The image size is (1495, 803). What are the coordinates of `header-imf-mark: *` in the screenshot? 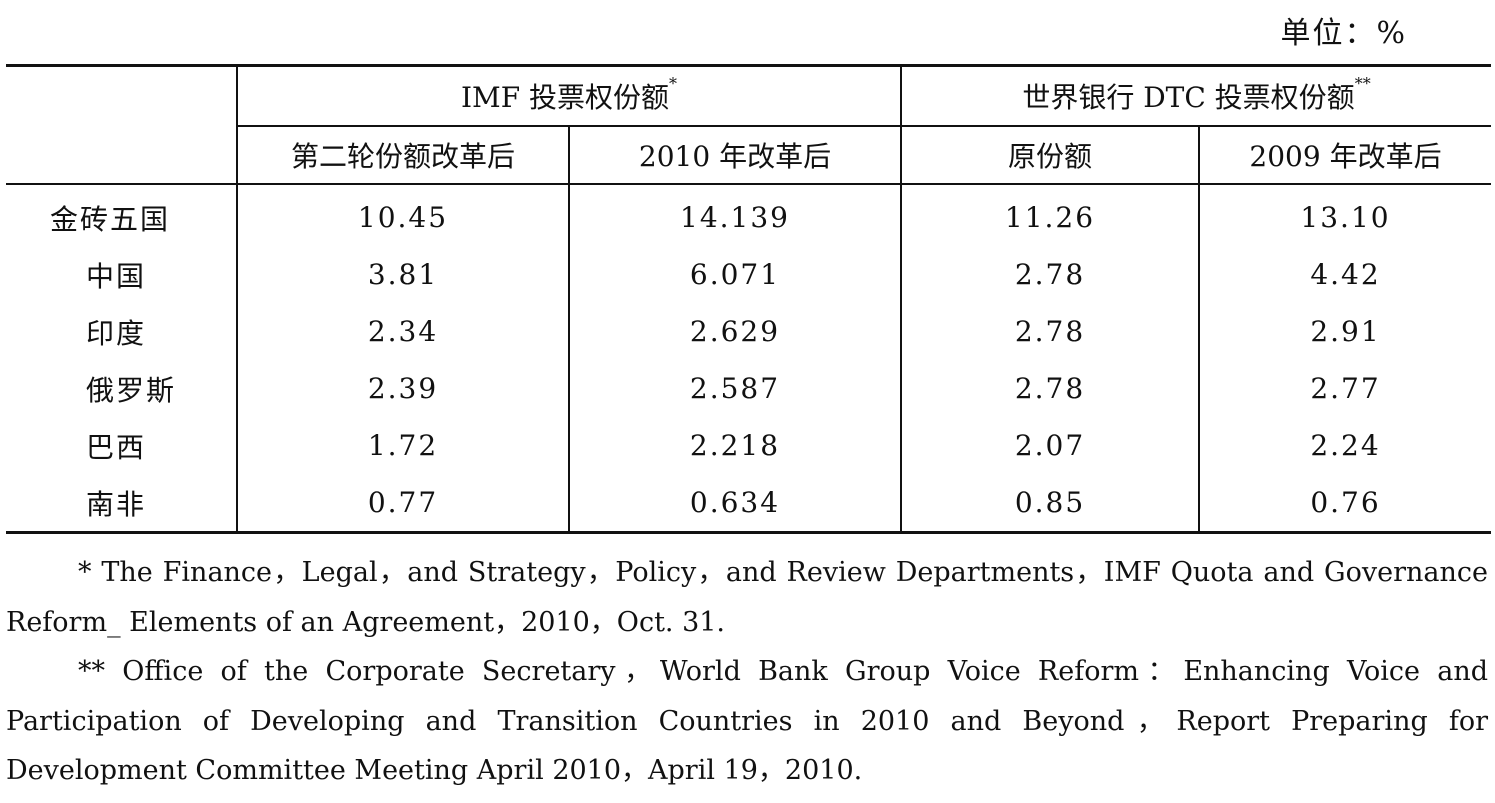 It's located at (673, 83).